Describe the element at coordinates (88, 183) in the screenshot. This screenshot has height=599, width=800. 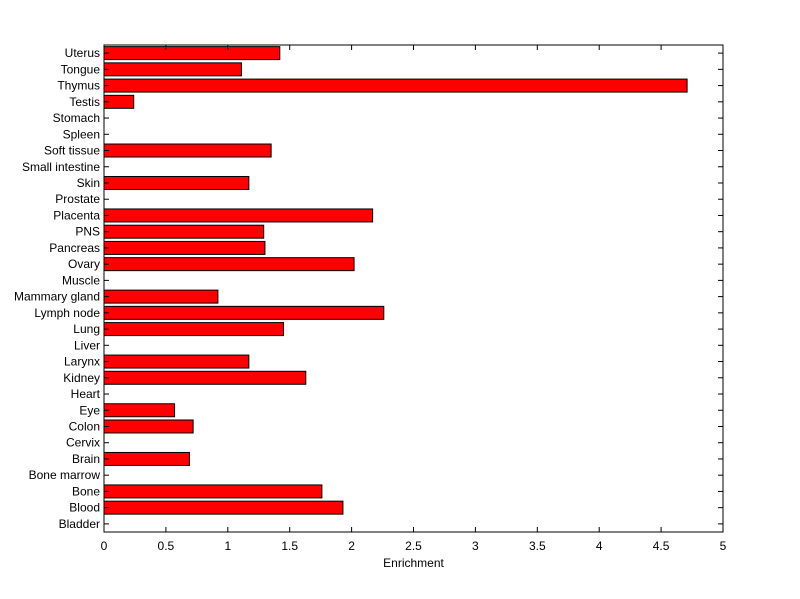
I see `y-tick-label: Skin` at that location.